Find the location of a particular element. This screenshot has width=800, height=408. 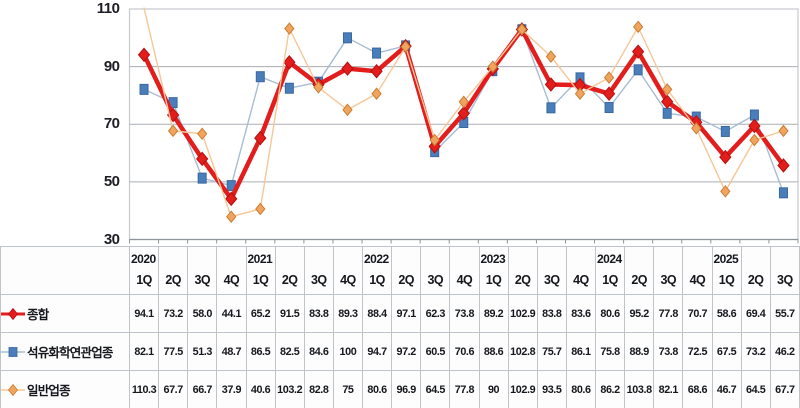

value-cell: 88.4 is located at coordinates (377, 313).